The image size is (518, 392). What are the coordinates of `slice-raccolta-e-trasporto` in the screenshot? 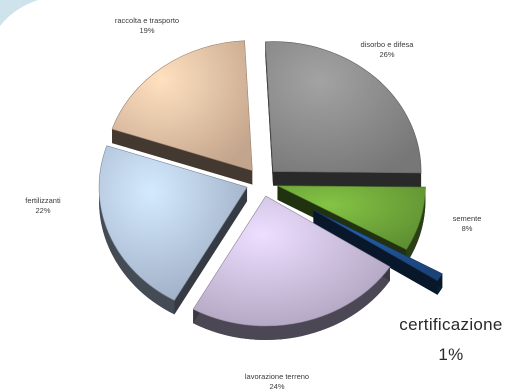 It's located at (182, 105).